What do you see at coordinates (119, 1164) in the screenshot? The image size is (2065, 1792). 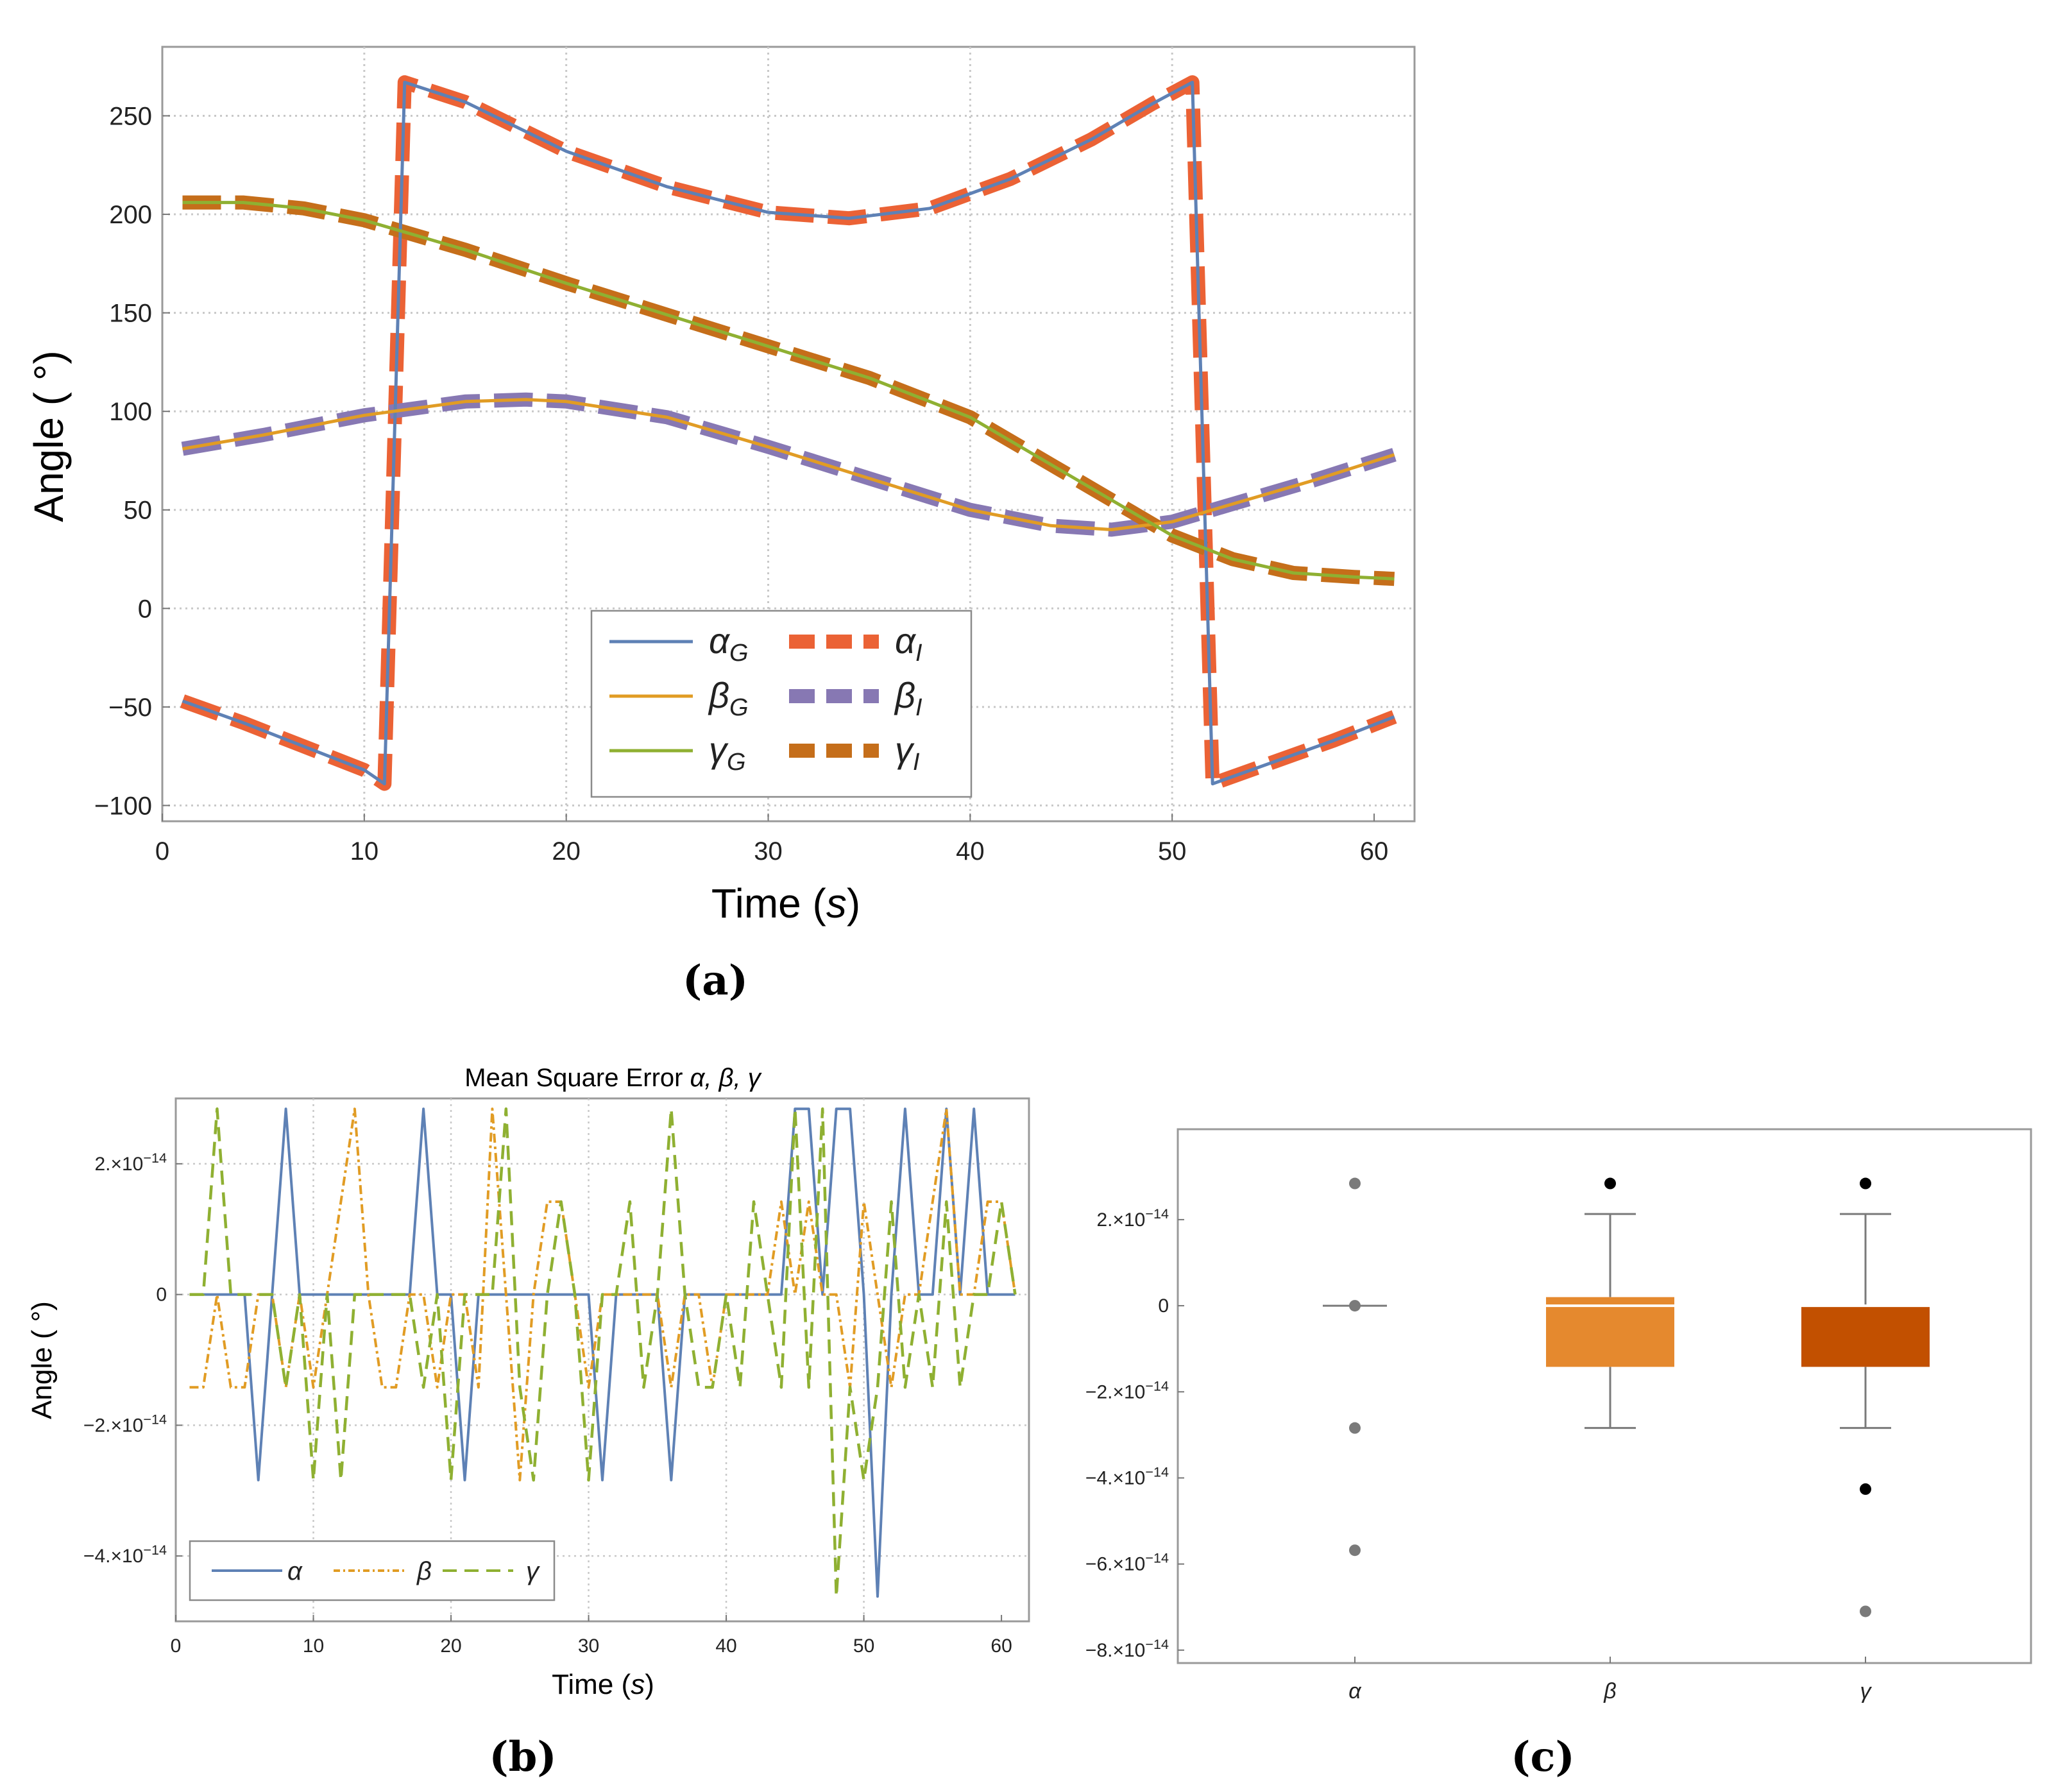 I see `panel-b-y-tick-label-mantissa: 2.×10` at bounding box center [119, 1164].